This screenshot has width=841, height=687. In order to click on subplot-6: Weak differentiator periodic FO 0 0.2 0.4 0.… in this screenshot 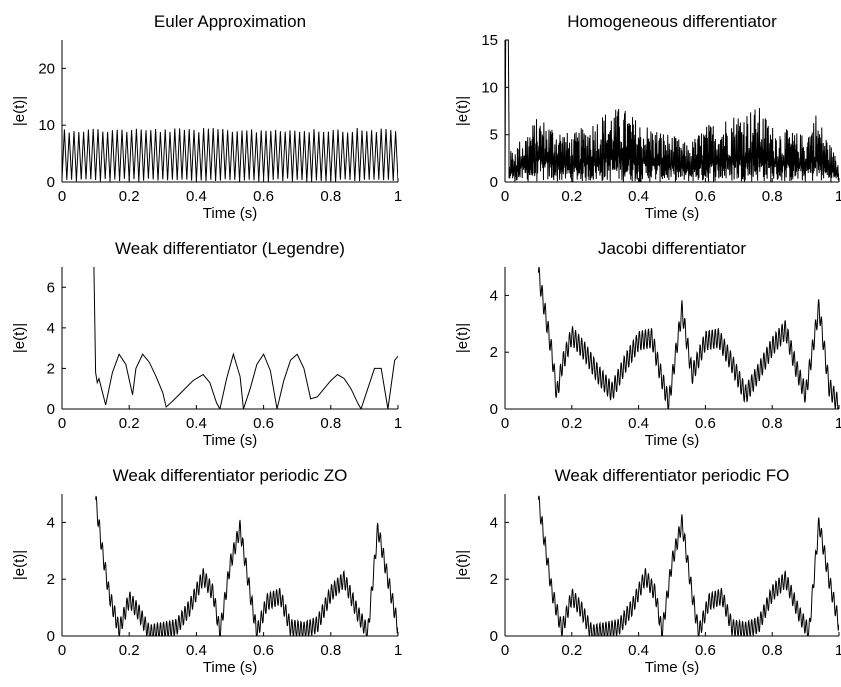, I will do `click(647, 571)`.